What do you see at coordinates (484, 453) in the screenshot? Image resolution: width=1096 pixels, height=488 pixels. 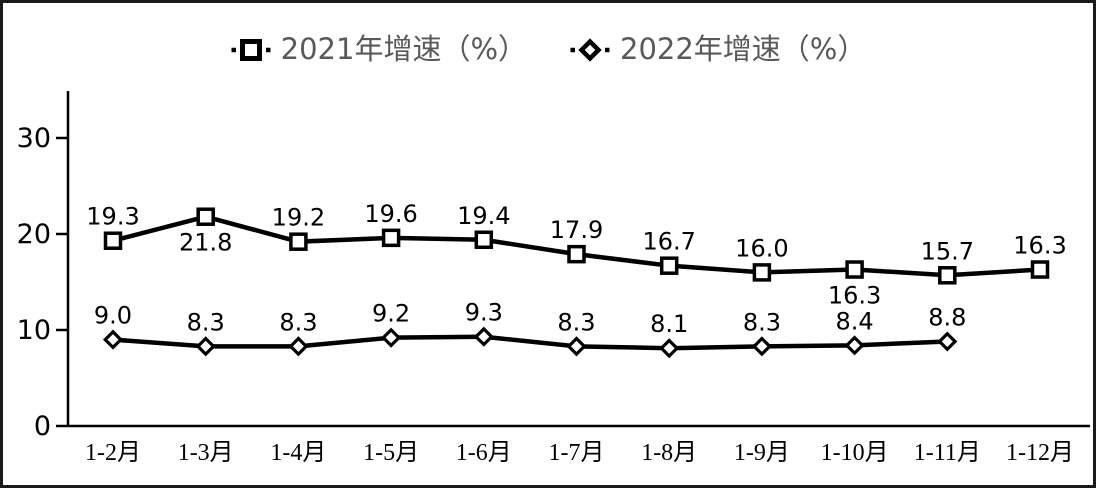 I see `x-tick-label: 1-6月` at bounding box center [484, 453].